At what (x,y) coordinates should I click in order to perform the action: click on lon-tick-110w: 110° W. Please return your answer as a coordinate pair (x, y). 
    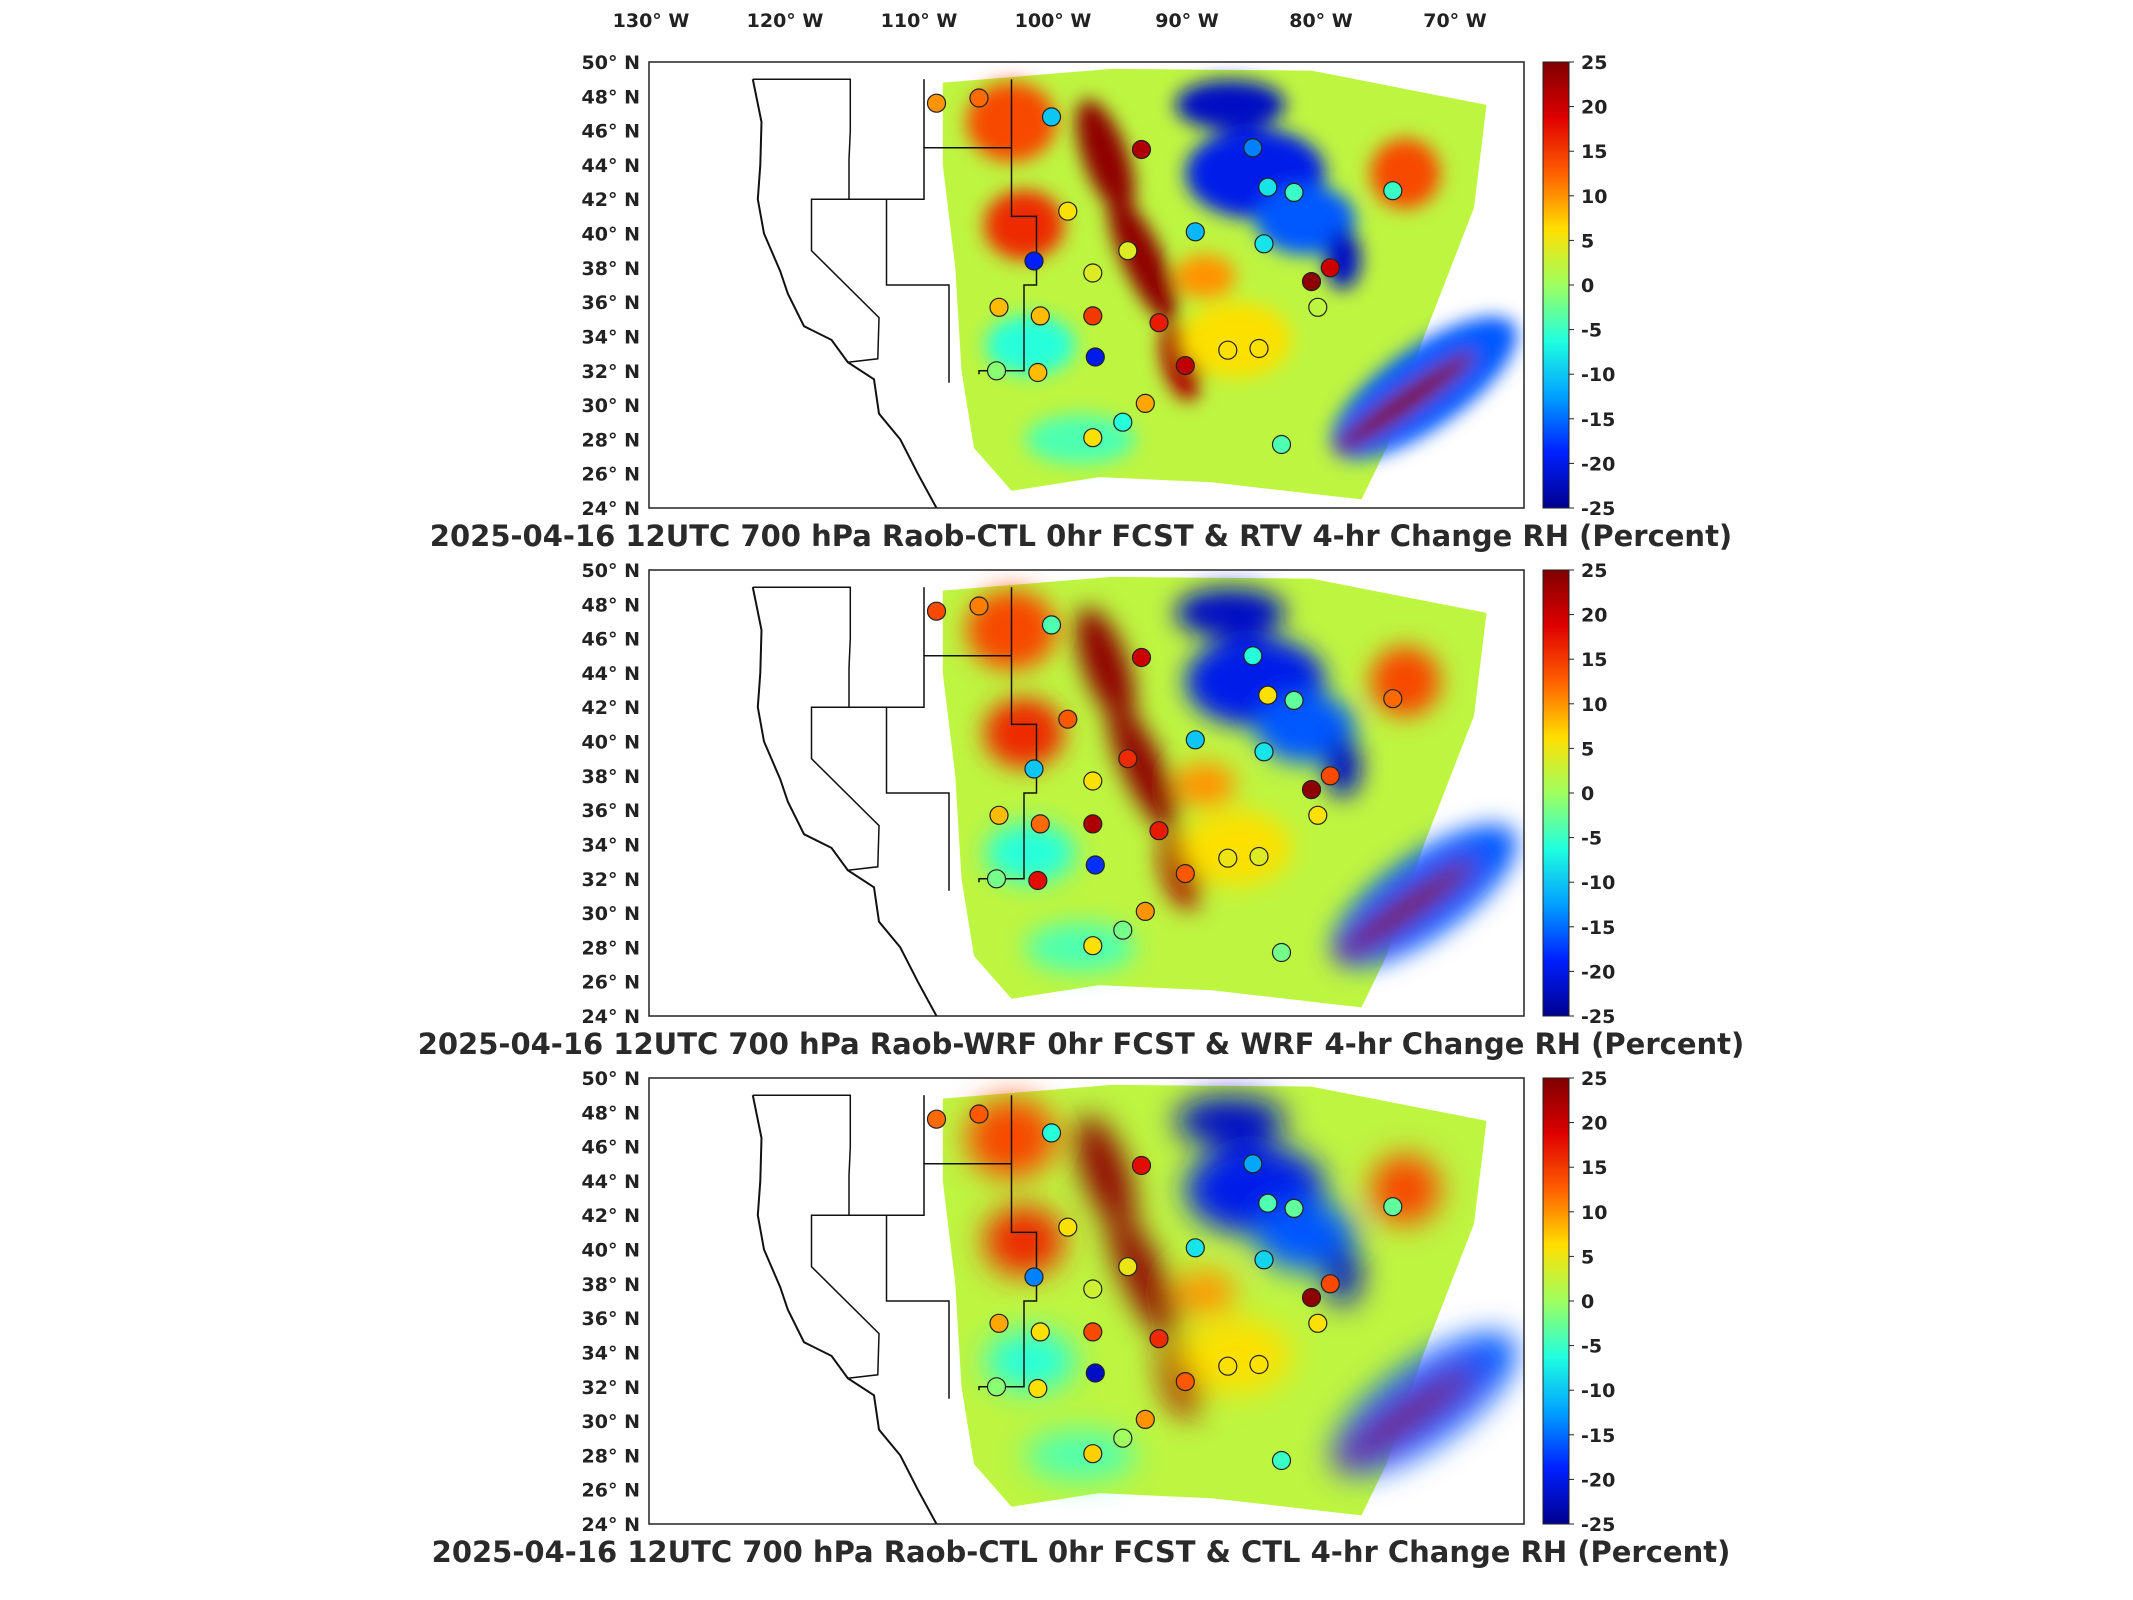
    Looking at the image, I should click on (919, 21).